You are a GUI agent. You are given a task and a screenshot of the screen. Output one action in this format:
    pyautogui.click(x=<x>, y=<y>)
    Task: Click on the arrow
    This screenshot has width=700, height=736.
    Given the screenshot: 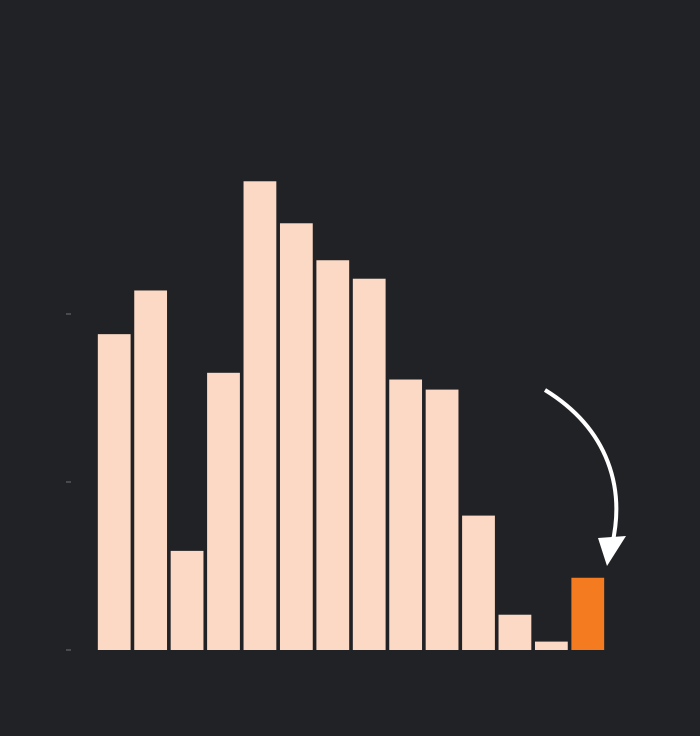 What is the action you would take?
    pyautogui.click(x=581, y=467)
    